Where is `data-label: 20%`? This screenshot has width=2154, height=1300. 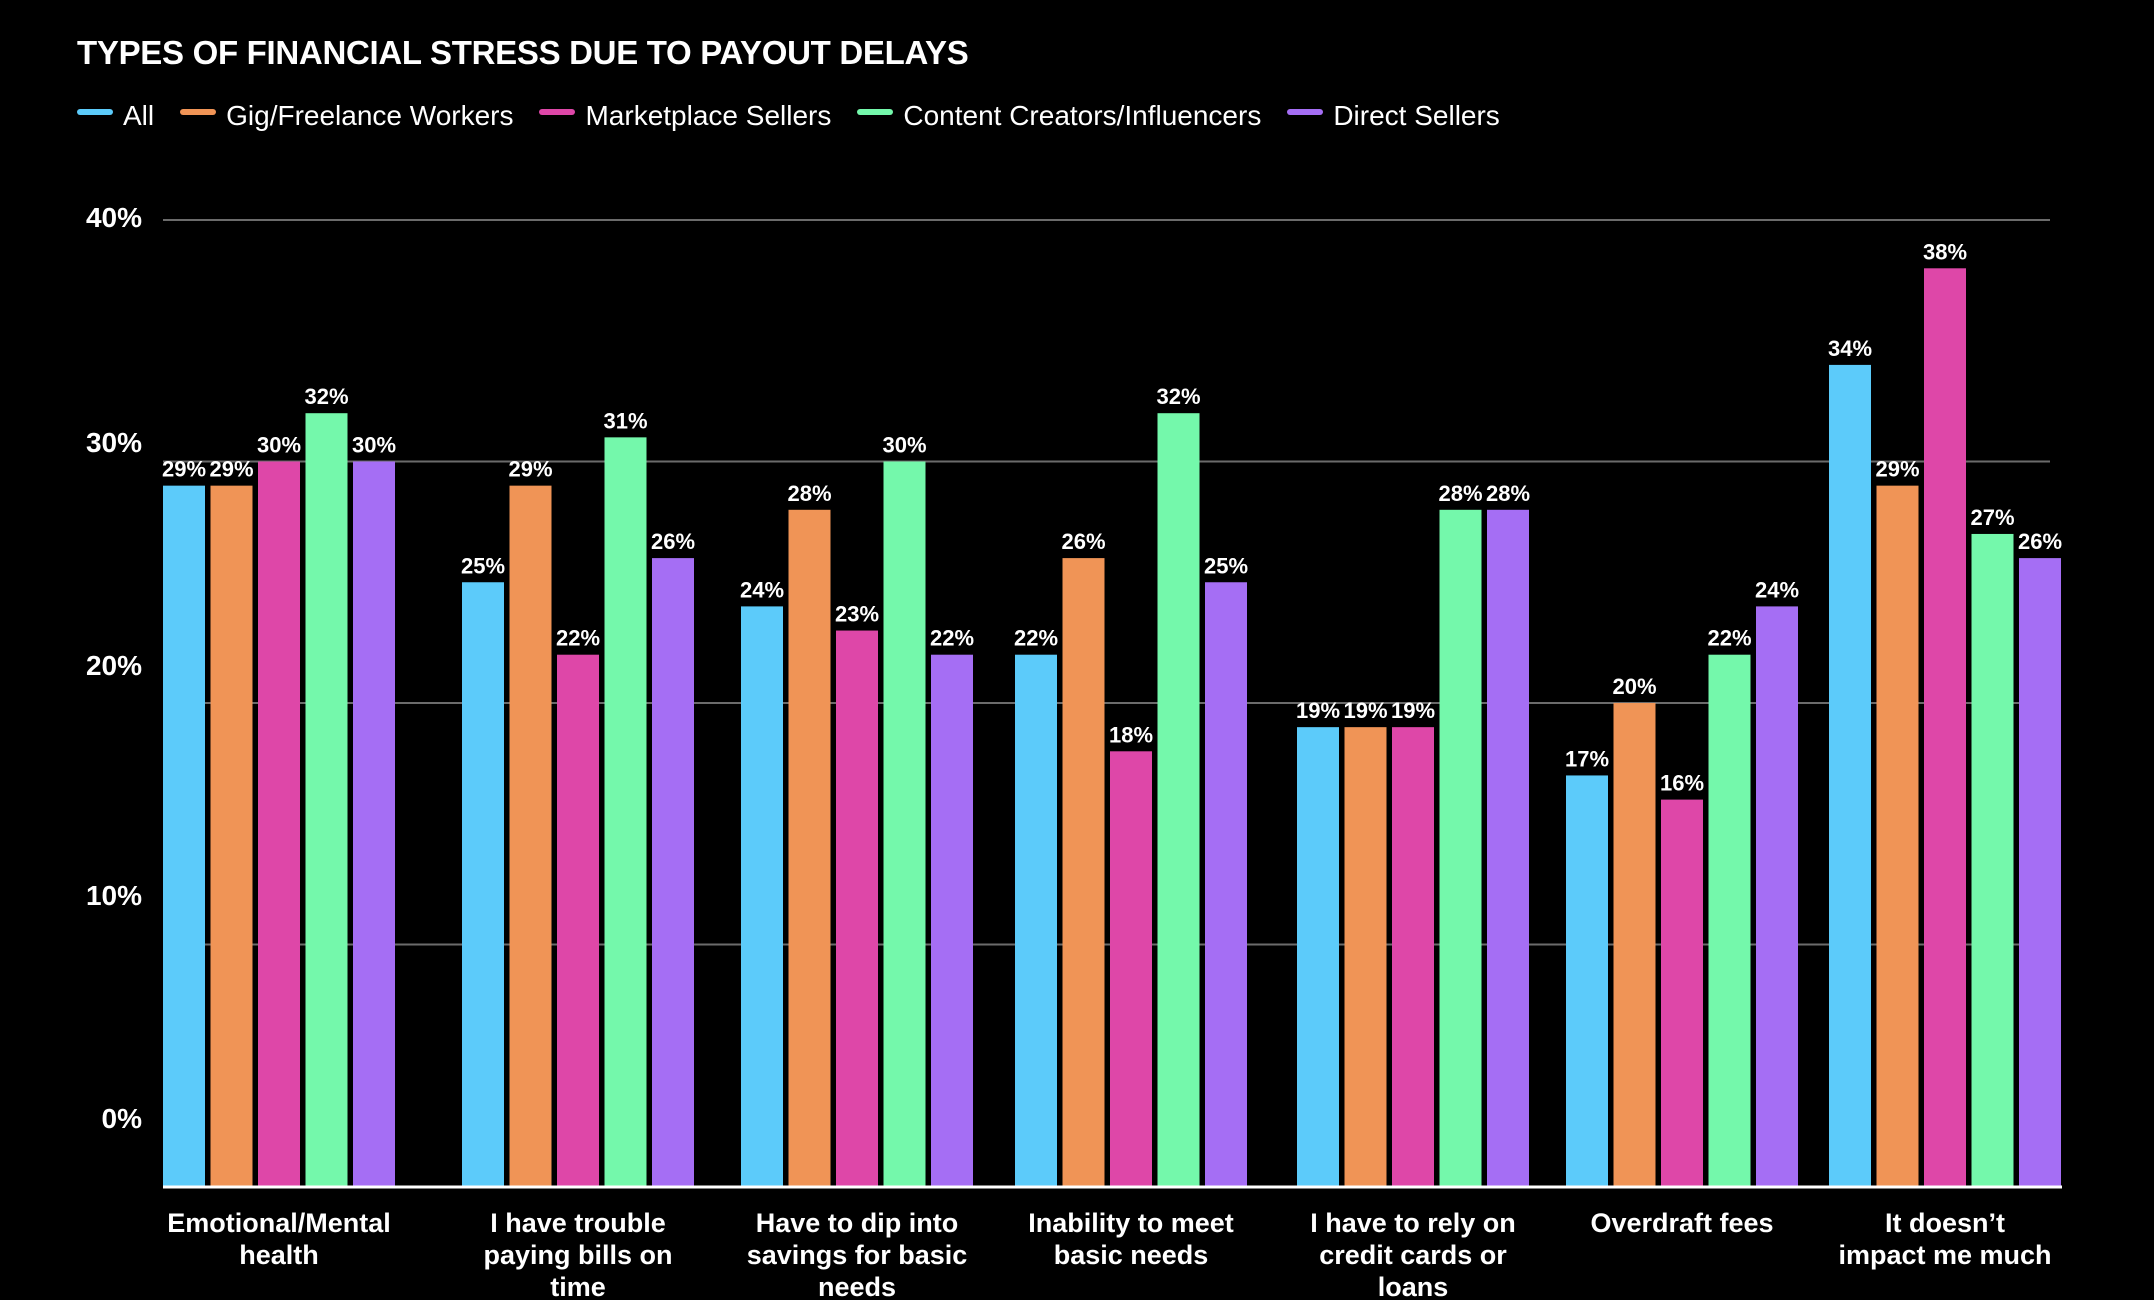
data-label: 20% is located at coordinates (1634, 686).